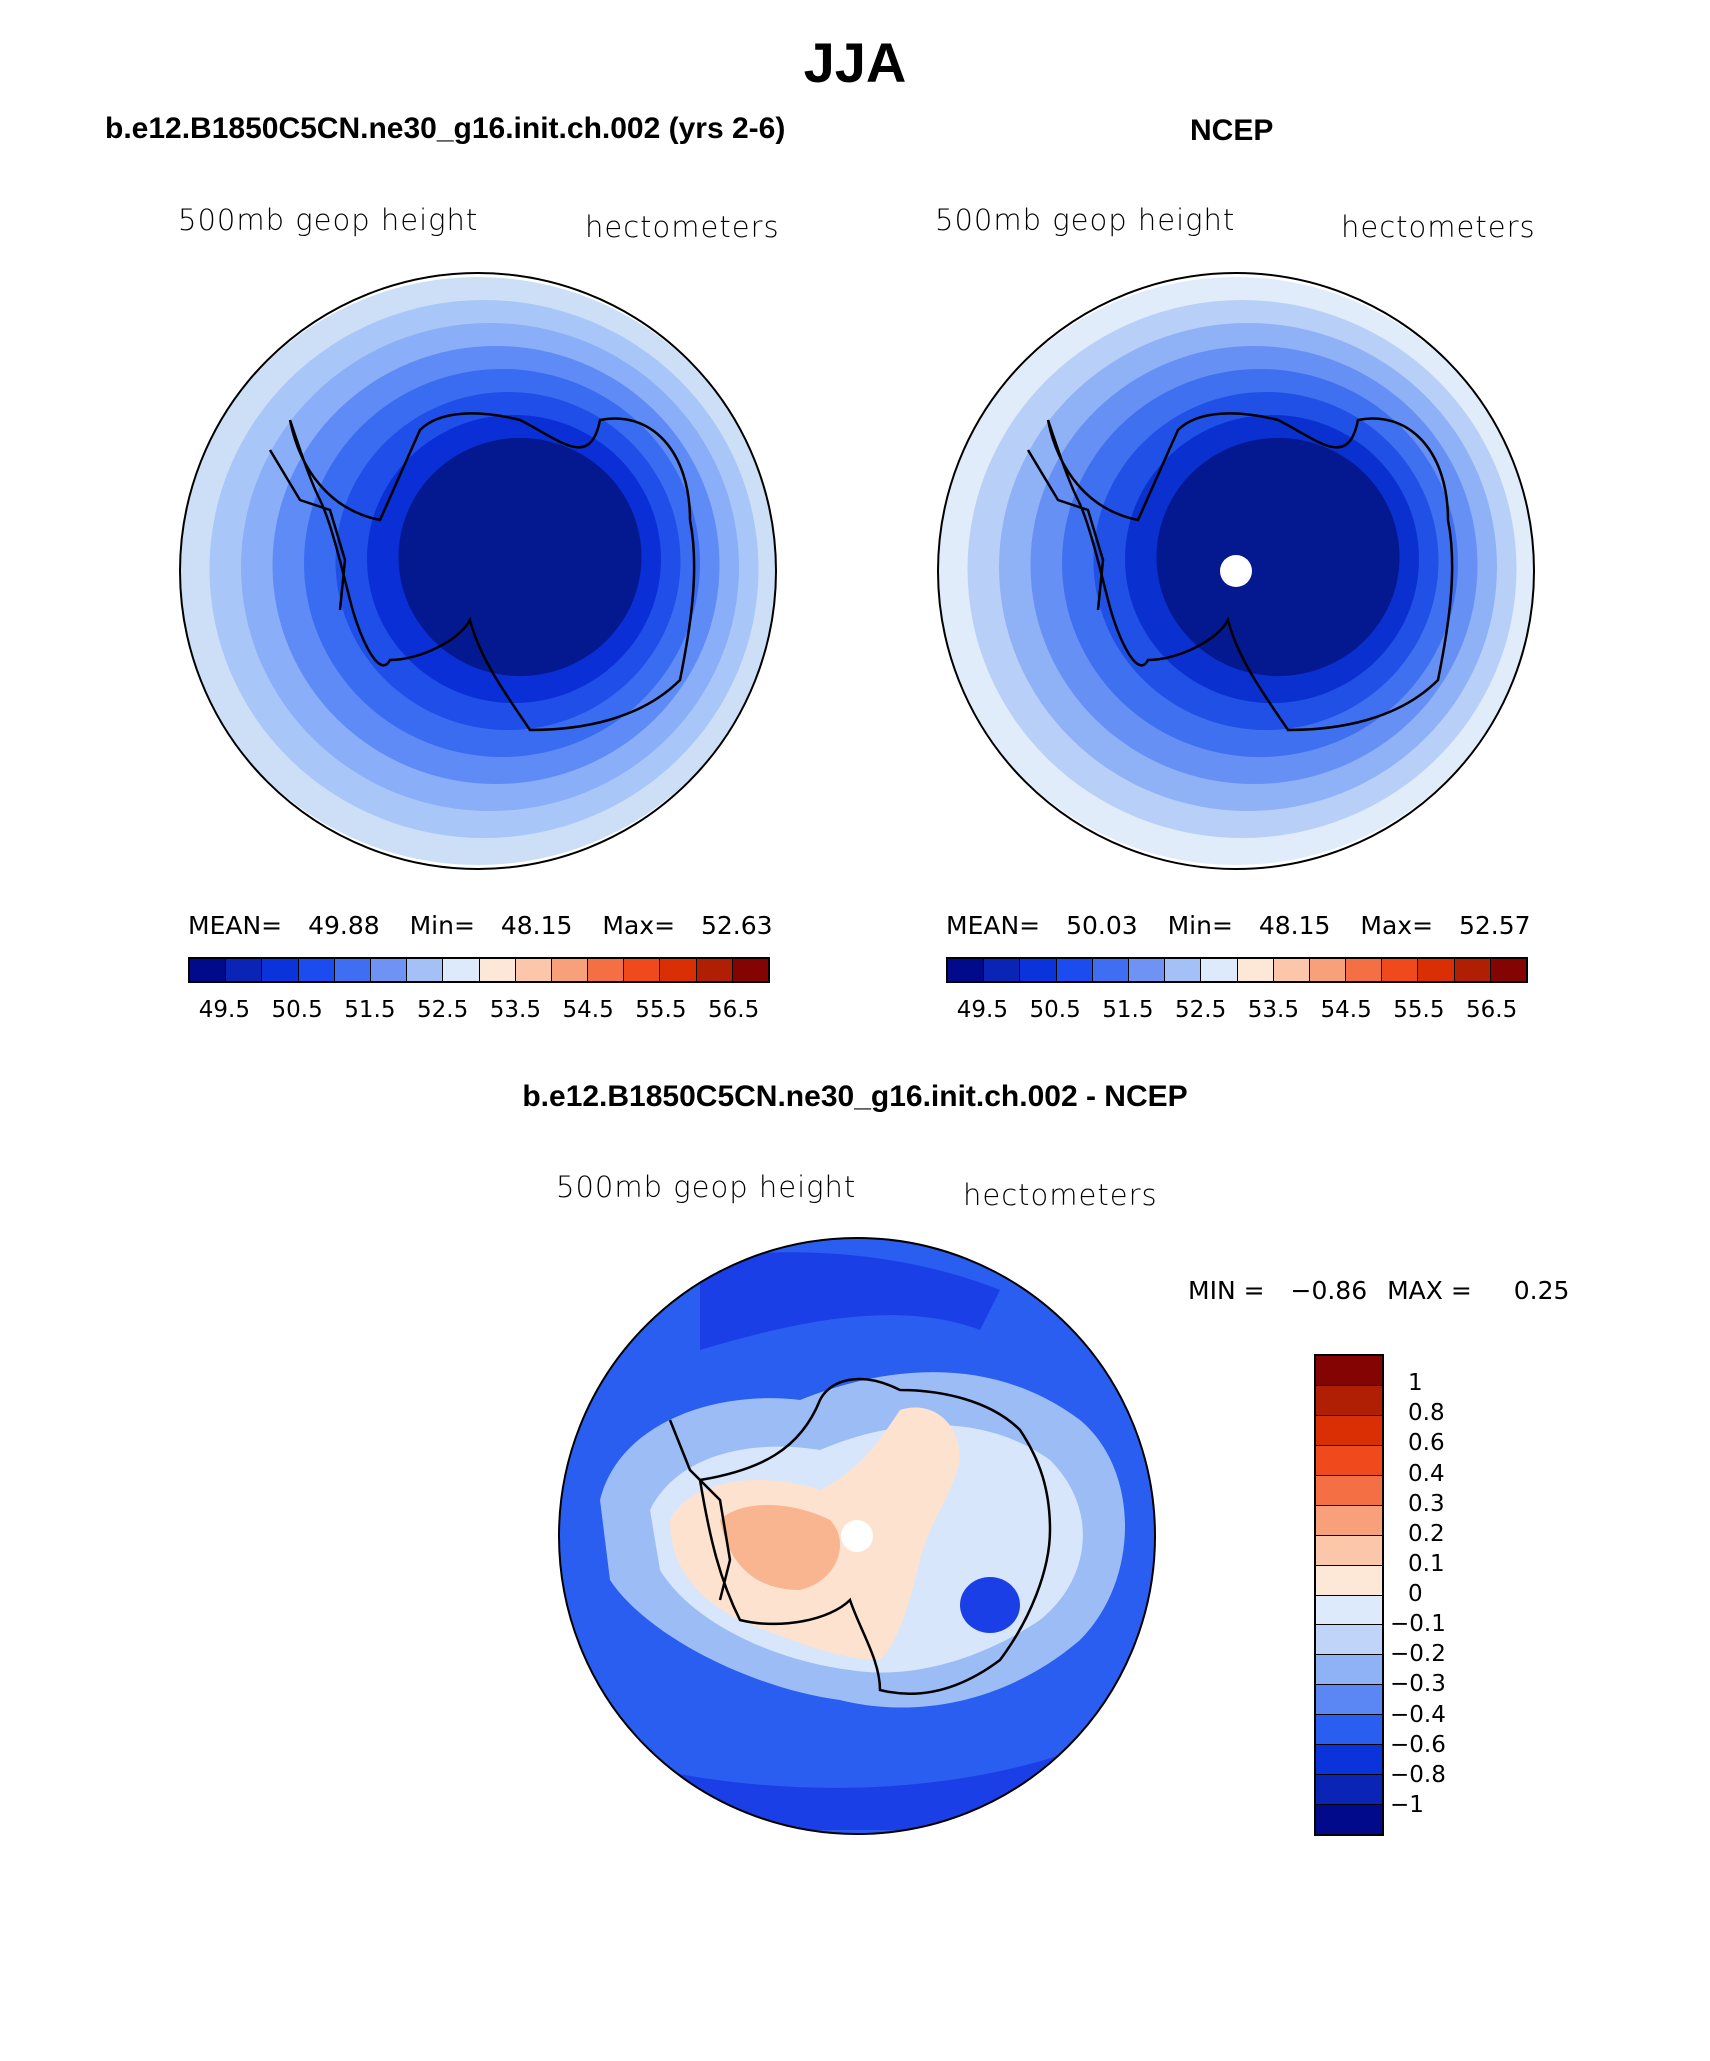 The image size is (1710, 2061). Describe the element at coordinates (1541, 1290) in the screenshot. I see `diff-max-value: 0.25` at that location.